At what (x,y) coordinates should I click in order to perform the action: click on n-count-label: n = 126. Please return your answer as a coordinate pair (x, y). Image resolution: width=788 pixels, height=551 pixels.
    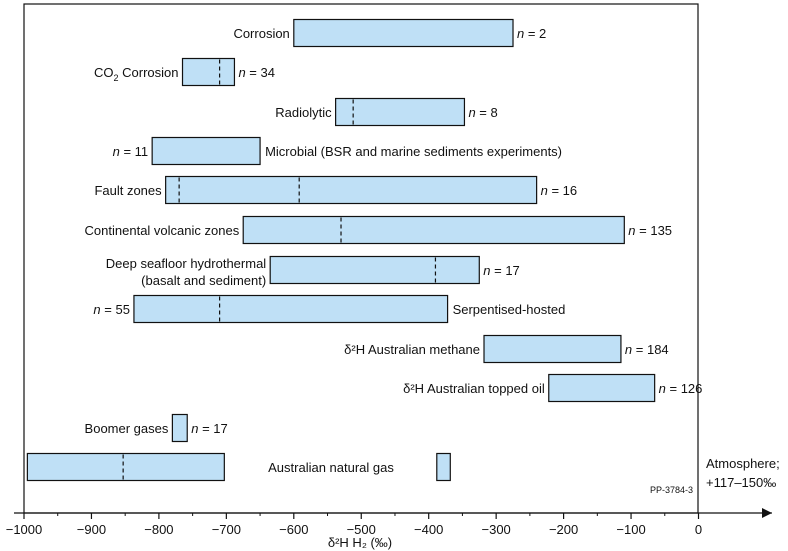
    Looking at the image, I should click on (681, 388).